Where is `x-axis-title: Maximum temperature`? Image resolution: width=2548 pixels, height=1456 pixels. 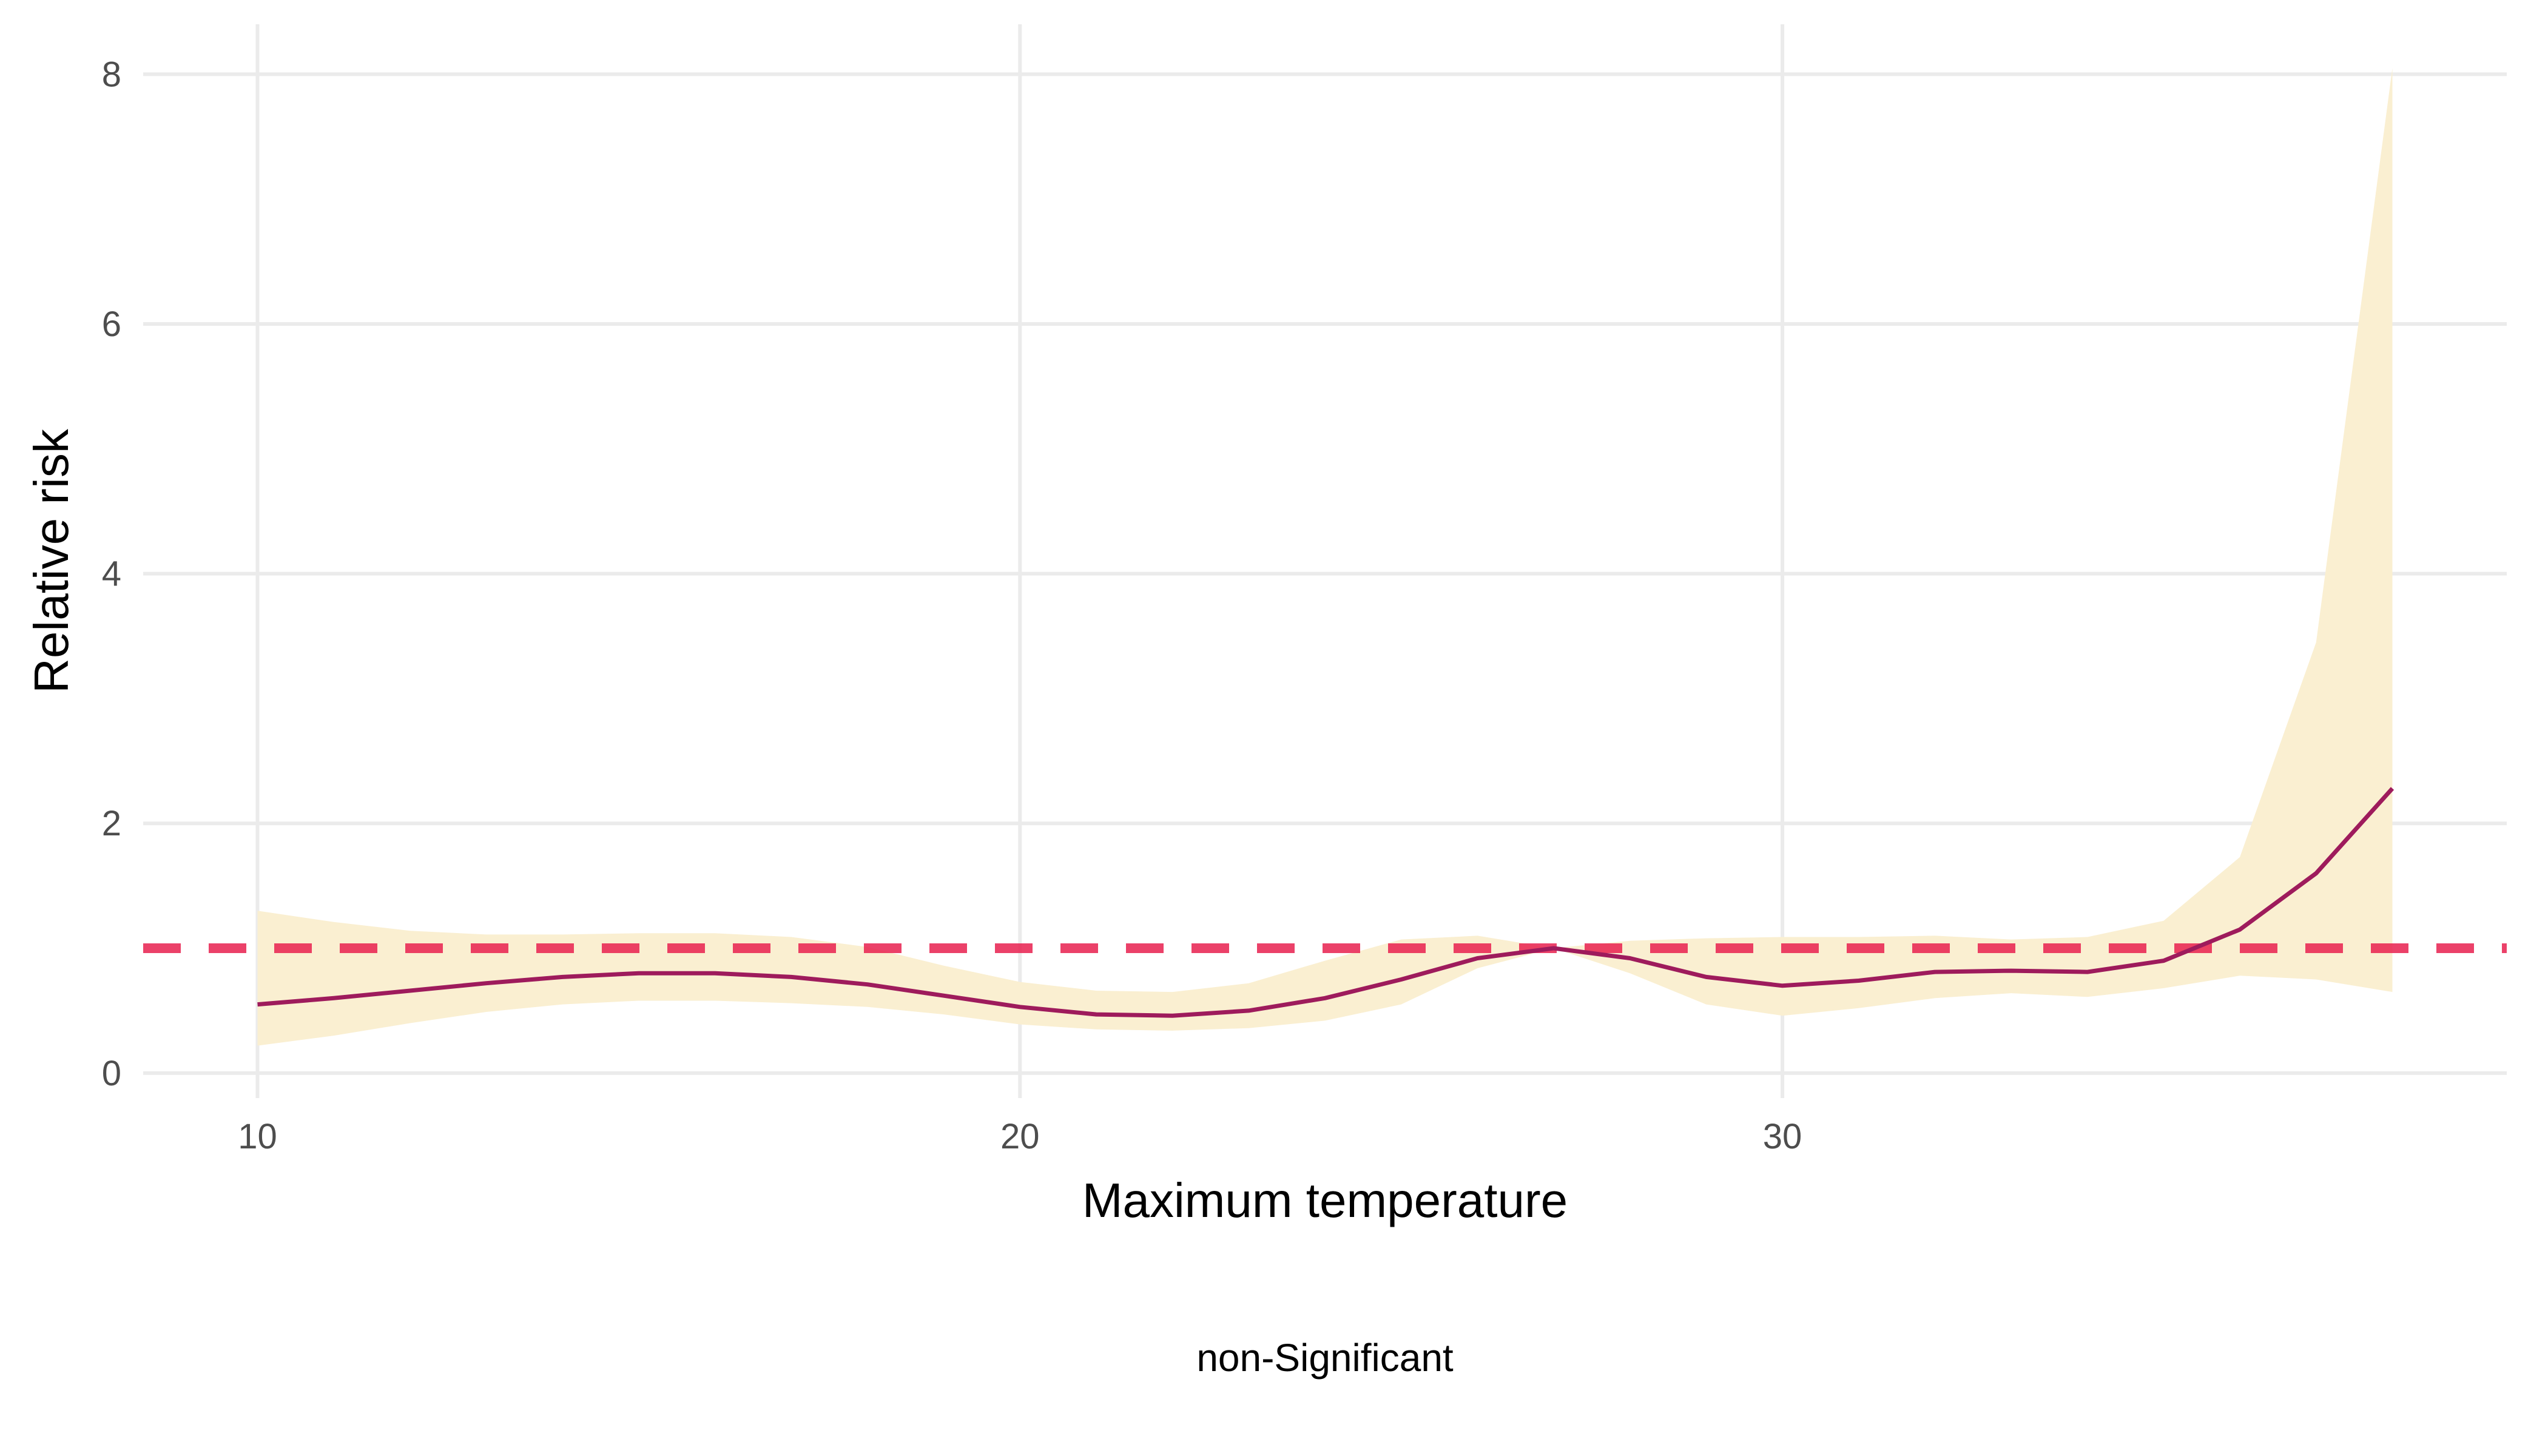 x-axis-title: Maximum temperature is located at coordinates (1325, 1200).